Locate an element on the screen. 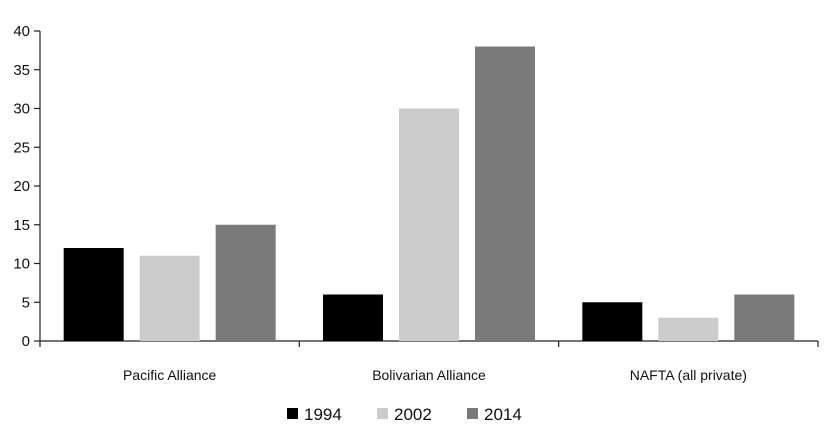  legend-swatch-1994 is located at coordinates (292, 413).